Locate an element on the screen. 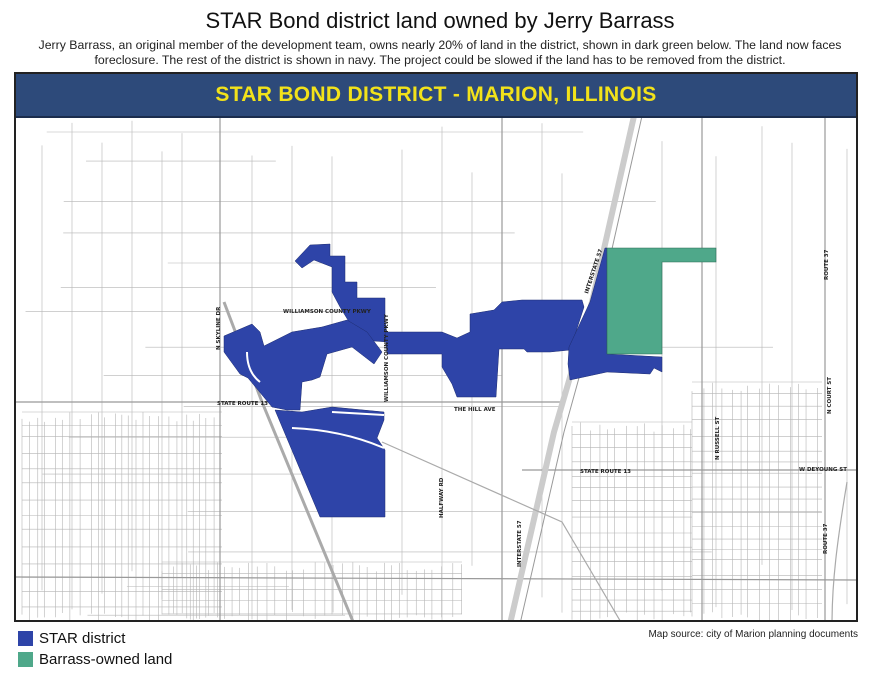  label-state-route-13-west: STATE ROUTE 13 is located at coordinates (242, 404).